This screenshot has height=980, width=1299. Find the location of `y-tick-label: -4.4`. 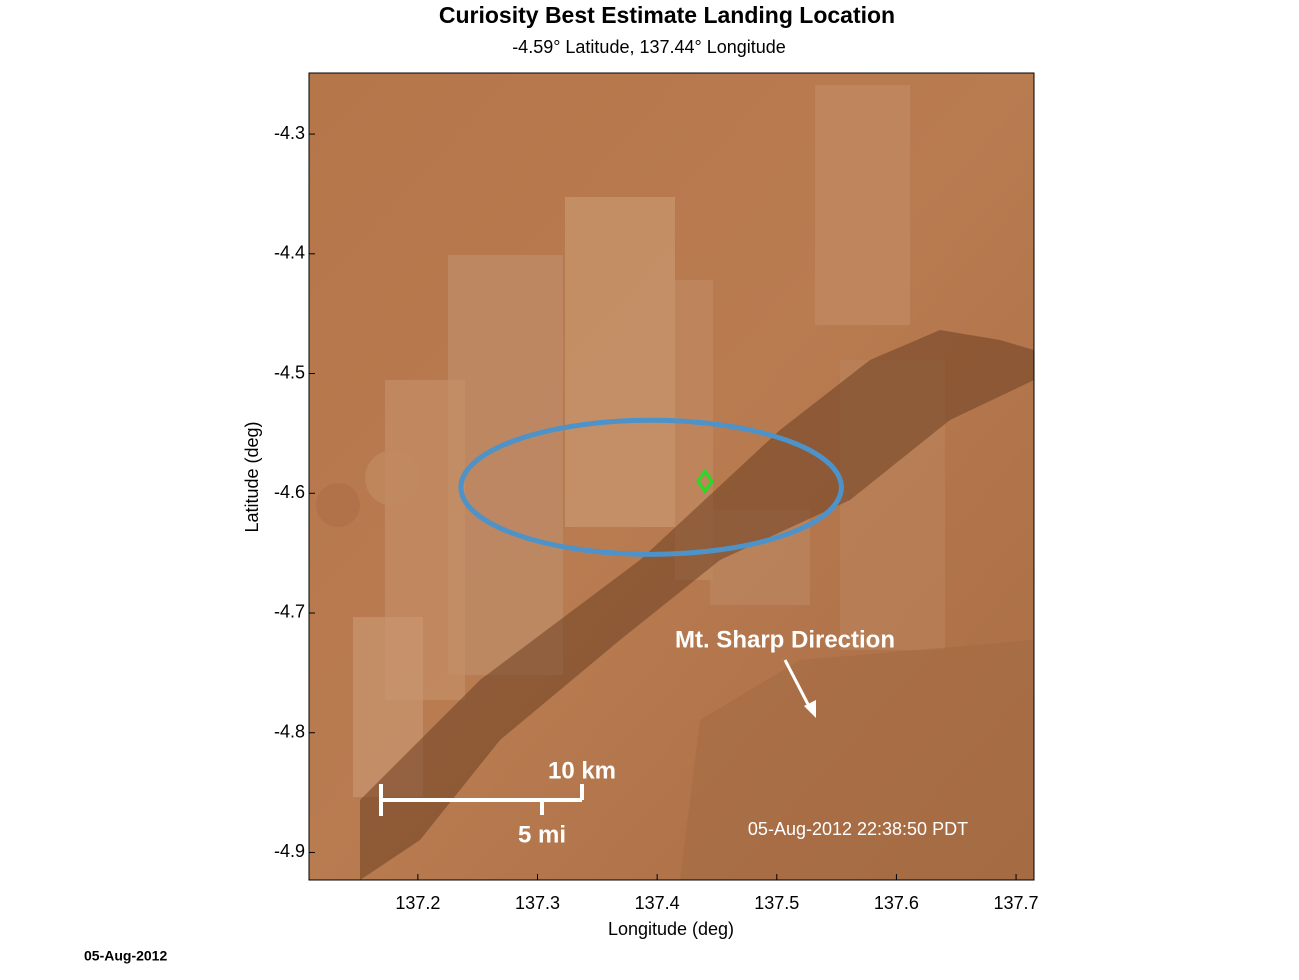

y-tick-label: -4.4 is located at coordinates (289, 253).